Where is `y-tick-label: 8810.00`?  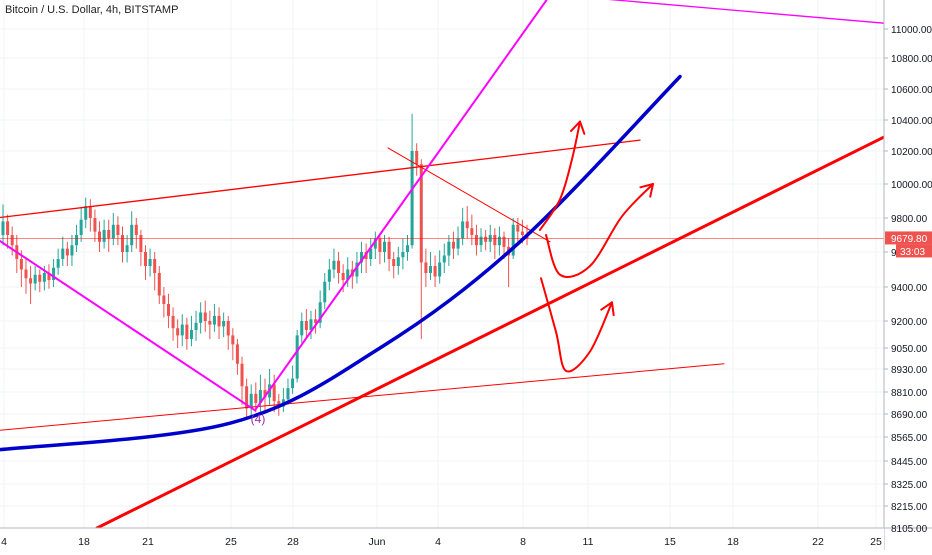 y-tick-label: 8810.00 is located at coordinates (909, 393).